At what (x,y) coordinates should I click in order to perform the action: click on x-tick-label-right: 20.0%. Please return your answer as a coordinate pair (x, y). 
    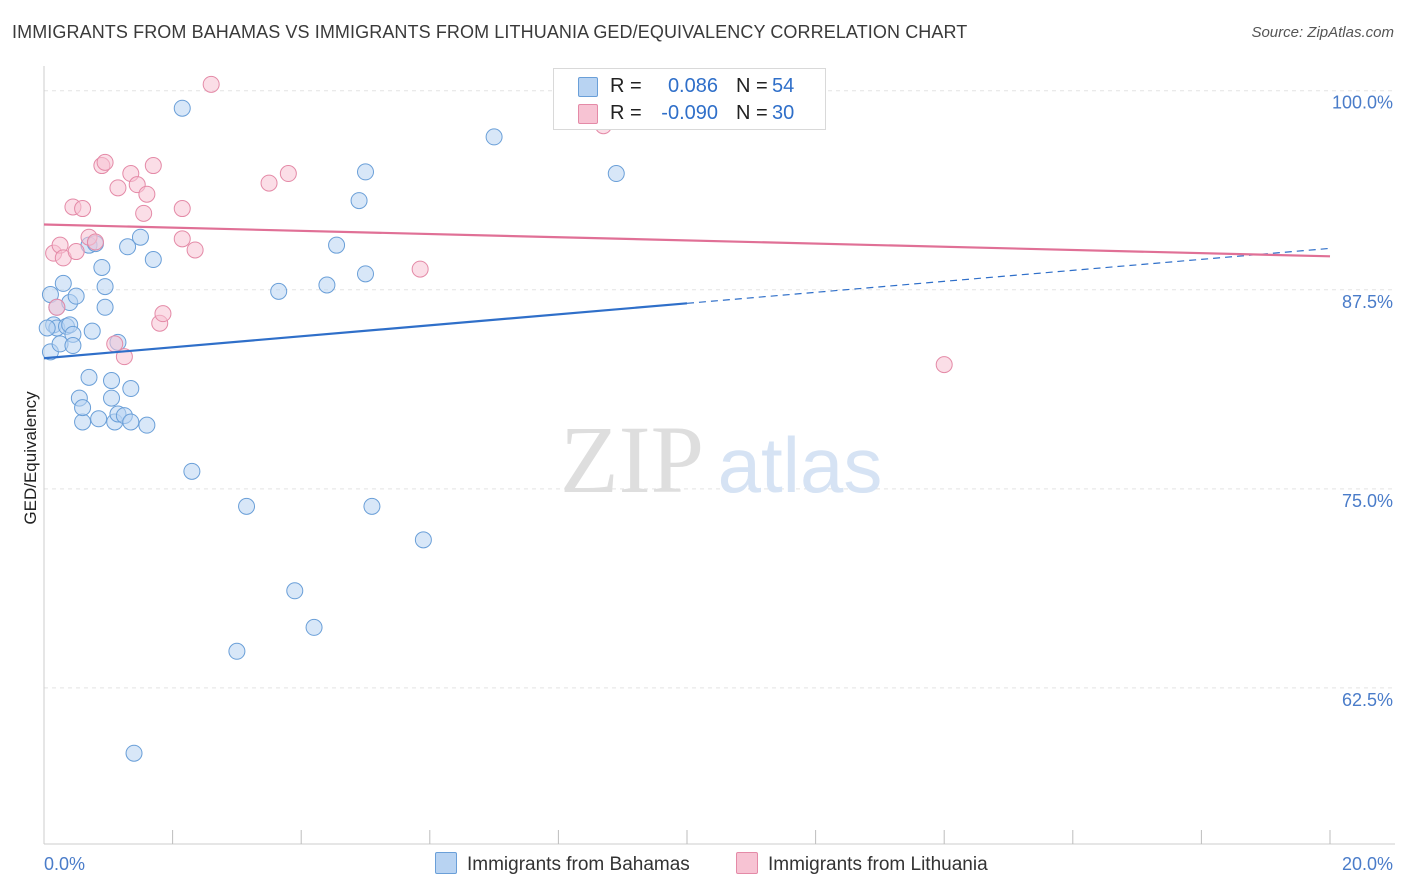
    Looking at the image, I should click on (1367, 864).